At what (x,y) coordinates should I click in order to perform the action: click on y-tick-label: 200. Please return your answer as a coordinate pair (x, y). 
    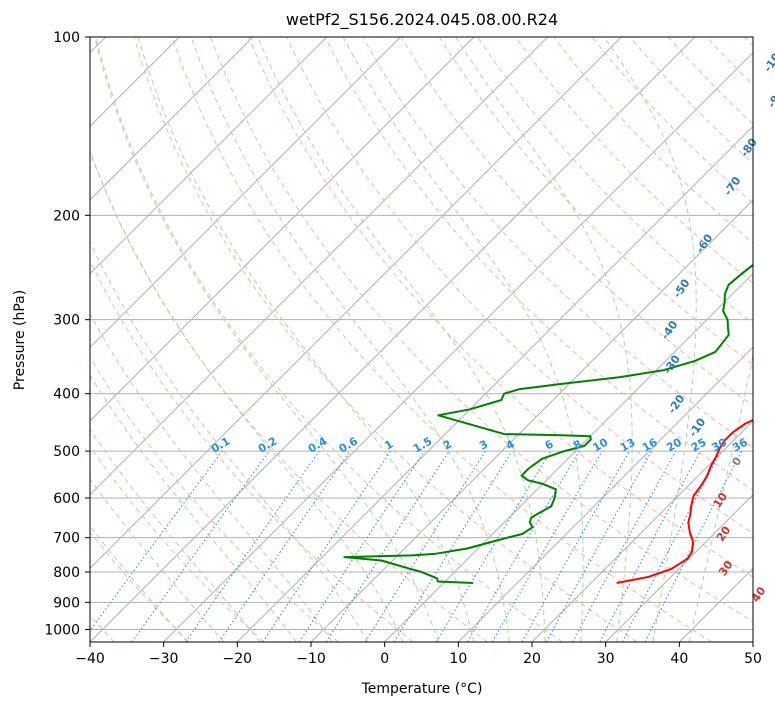
    Looking at the image, I should click on (66, 216).